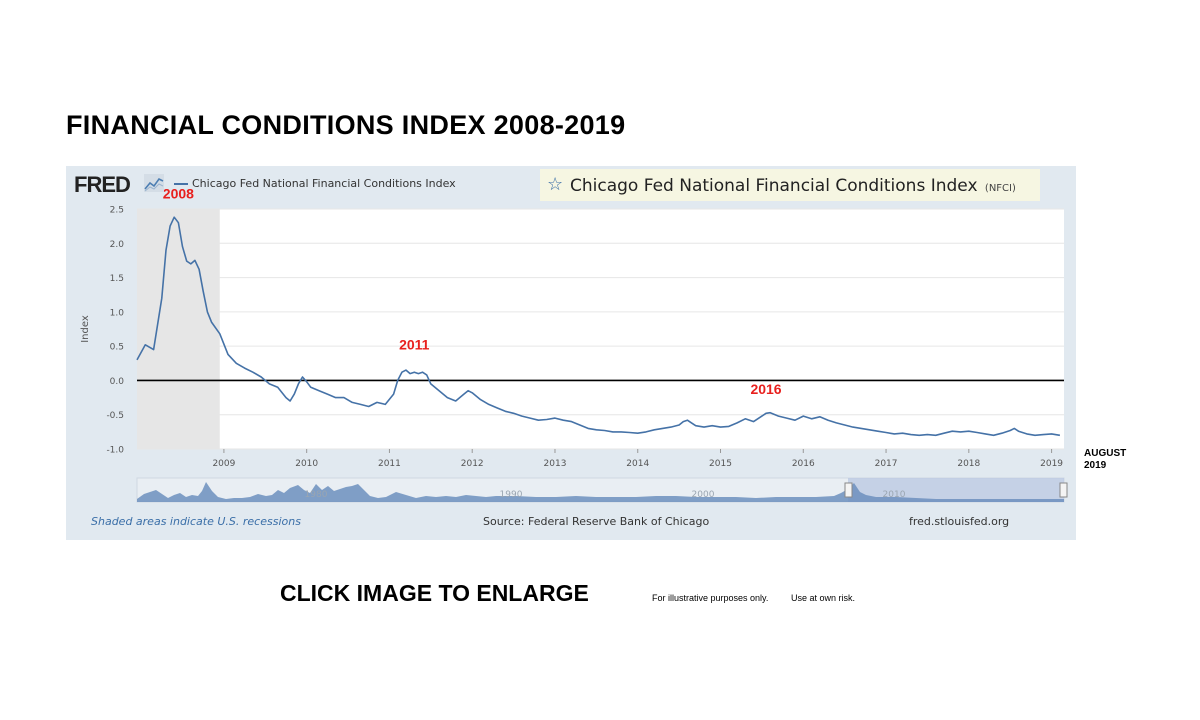 The height and width of the screenshot is (720, 1200). I want to click on end-date-year: 2019, so click(1095, 465).